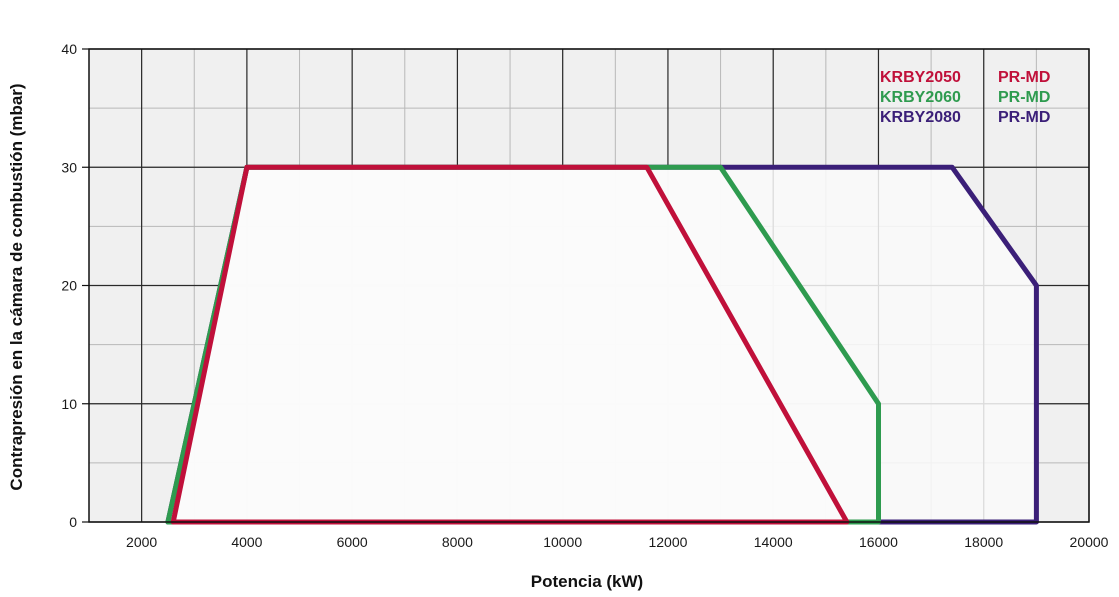 The height and width of the screenshot is (597, 1119). I want to click on x-tick-label: 18000, so click(983, 542).